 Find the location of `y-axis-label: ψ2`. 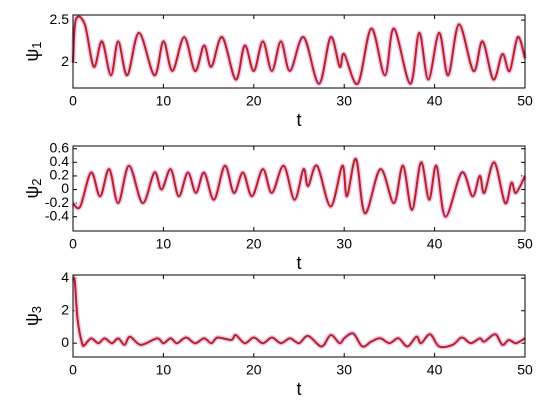

y-axis-label: ψ2 is located at coordinates (33, 188).